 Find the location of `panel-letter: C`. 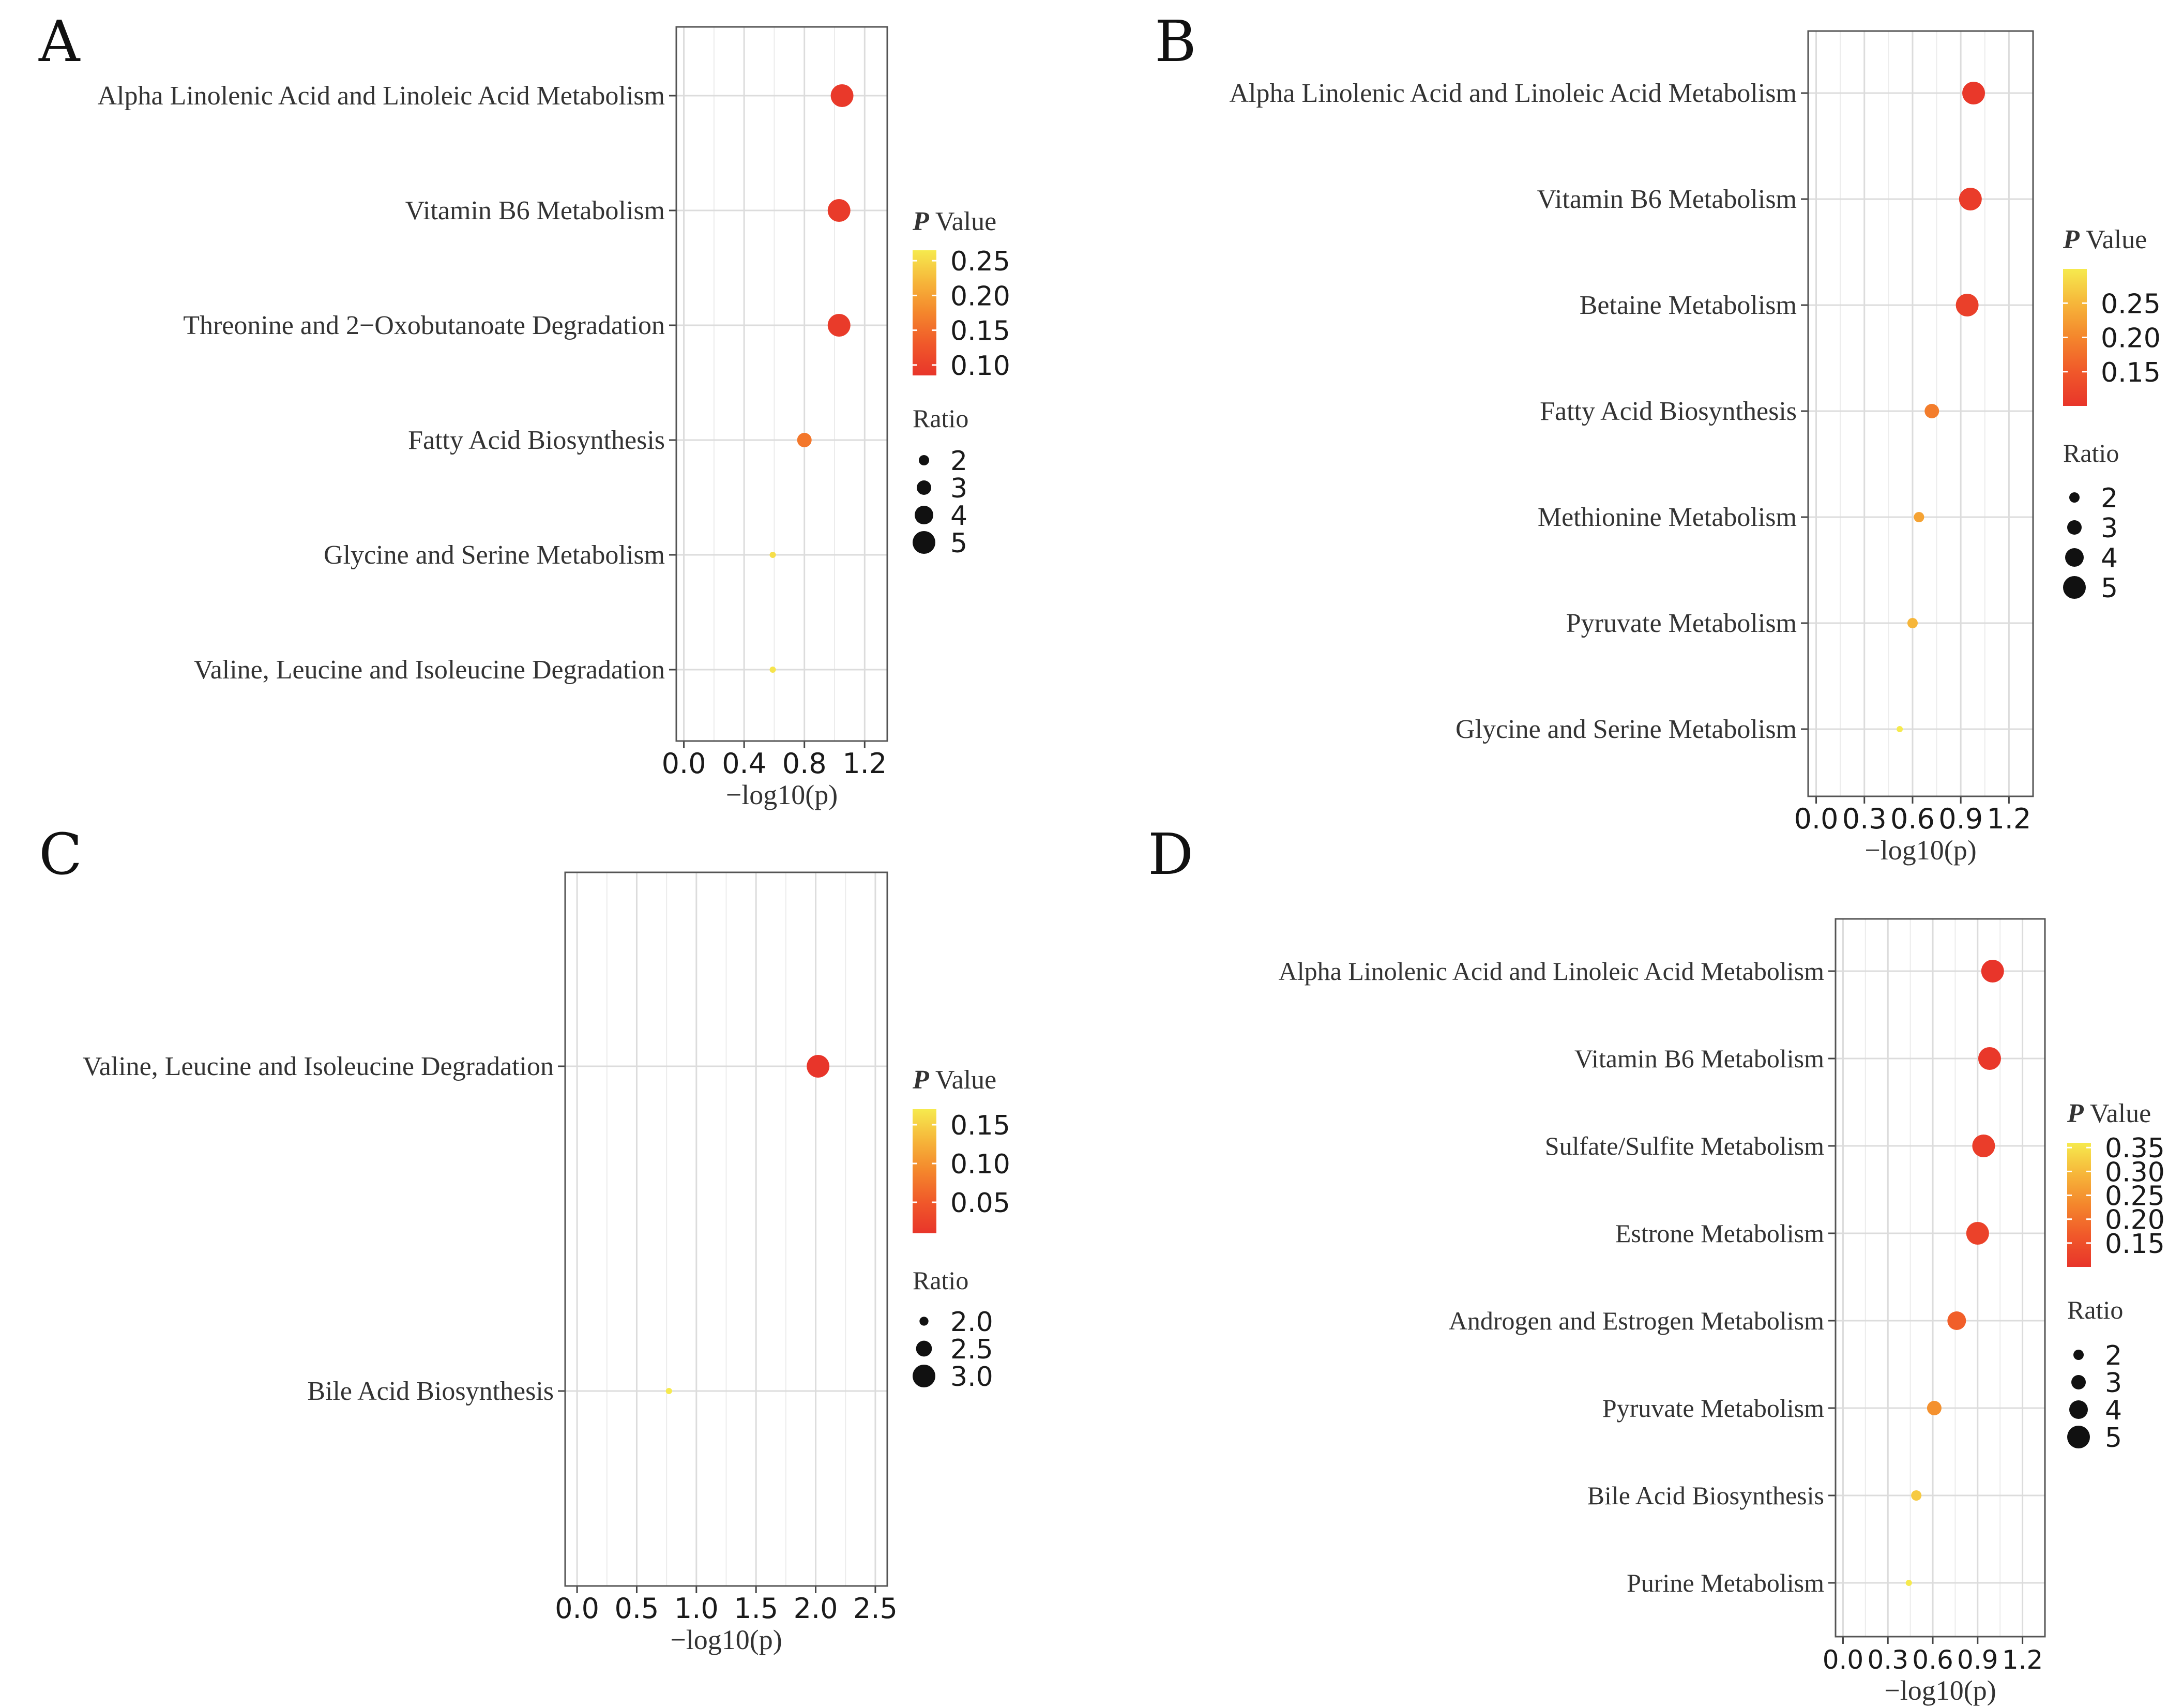

panel-letter: C is located at coordinates (61, 854).